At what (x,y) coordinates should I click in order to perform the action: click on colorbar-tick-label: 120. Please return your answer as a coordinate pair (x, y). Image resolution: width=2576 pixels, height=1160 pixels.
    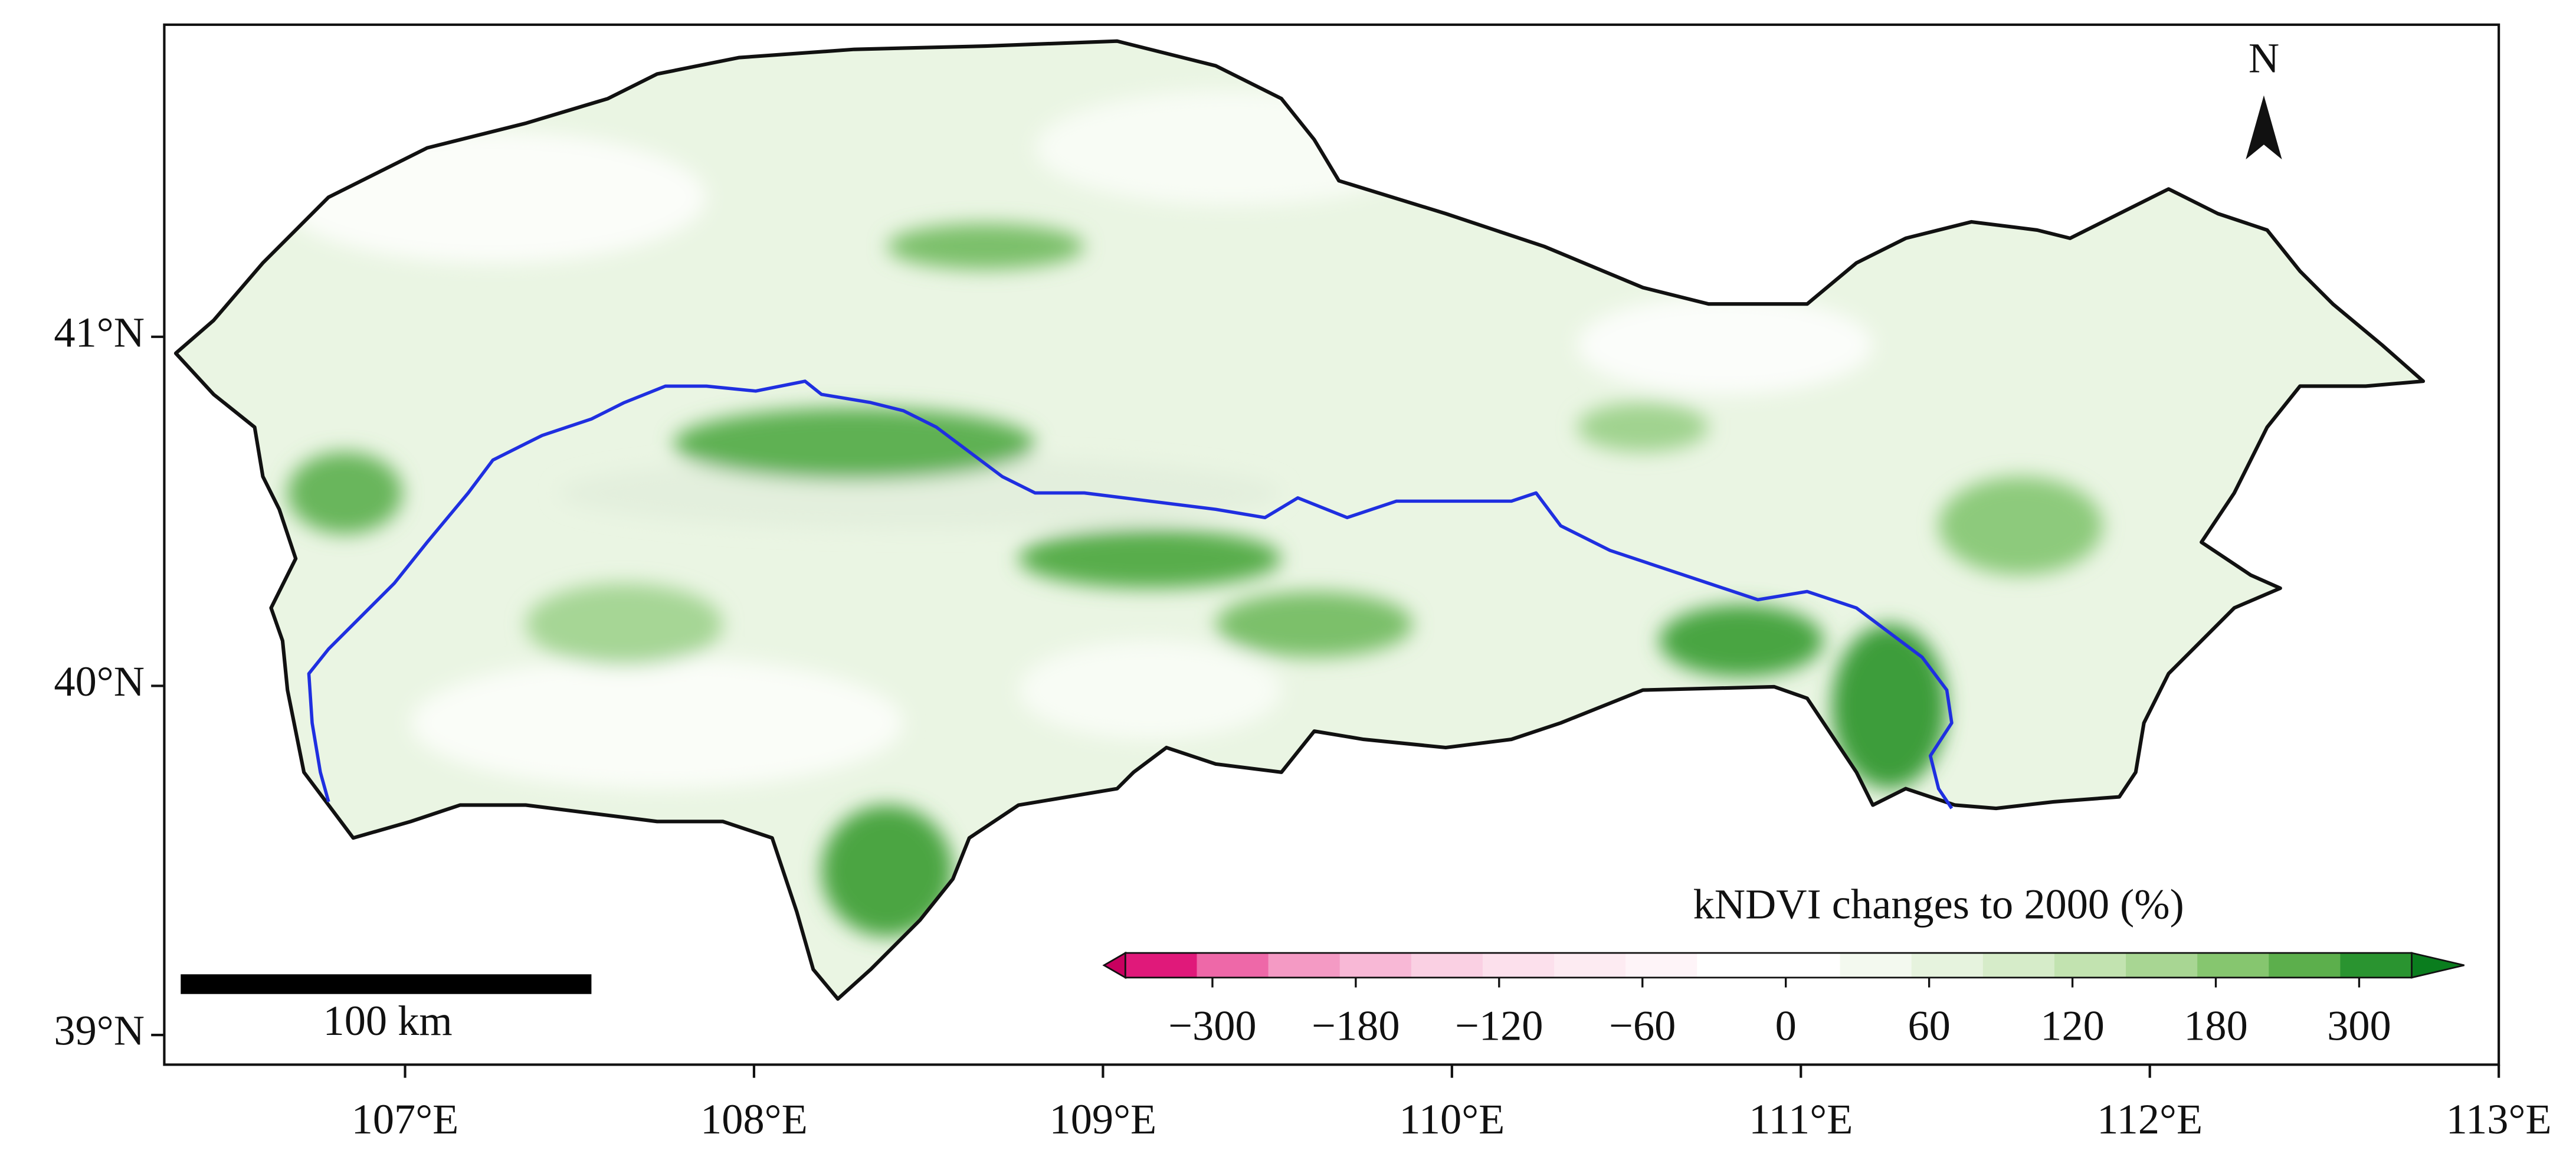
    Looking at the image, I should click on (2072, 1026).